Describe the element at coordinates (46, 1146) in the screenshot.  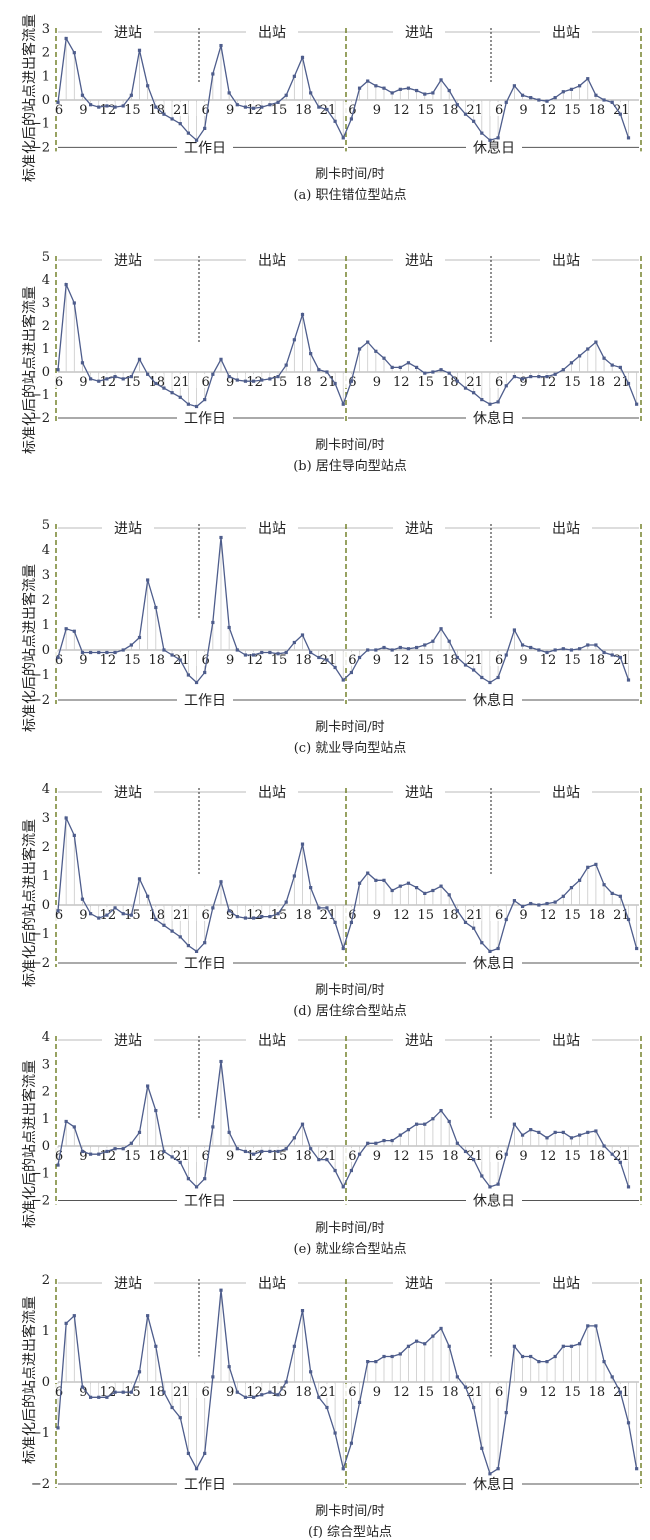
I see `y-tick-label: 0` at that location.